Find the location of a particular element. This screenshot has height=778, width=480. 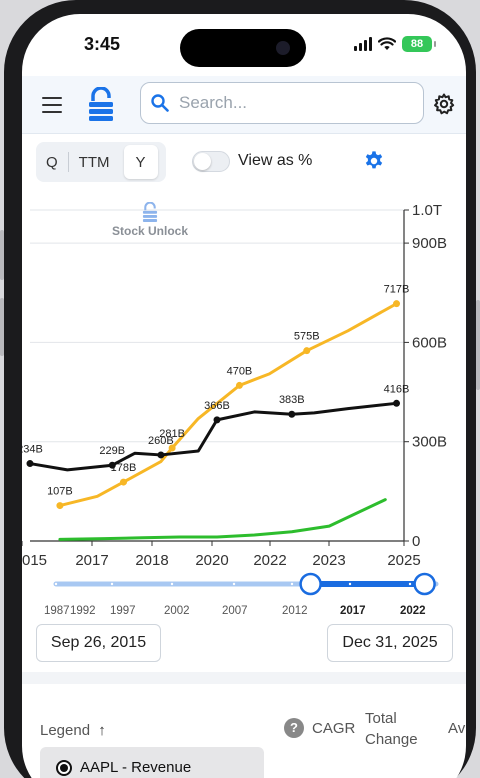

date-range-slider: 1987 1992 1997 2002 2007 2012 2017 2022 is located at coordinates (244, 601).